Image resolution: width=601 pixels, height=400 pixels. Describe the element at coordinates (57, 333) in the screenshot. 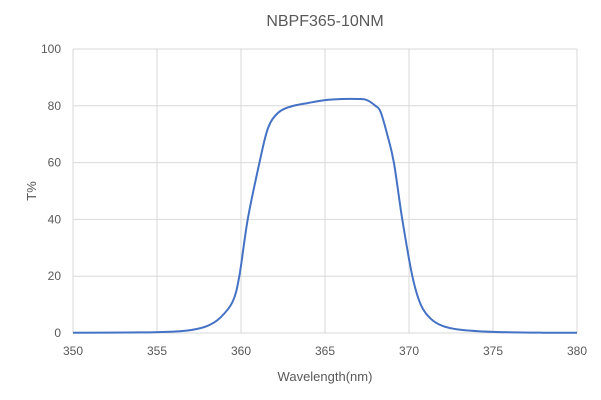

I see `y-tick-label: 0` at that location.